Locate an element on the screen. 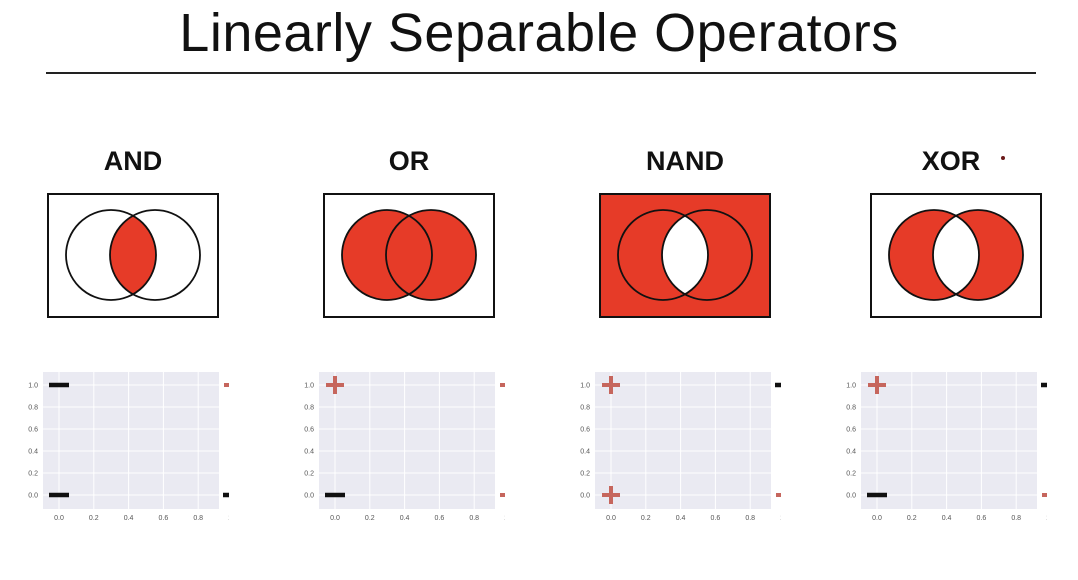  operator-label-or: OR is located at coordinates (409, 161).